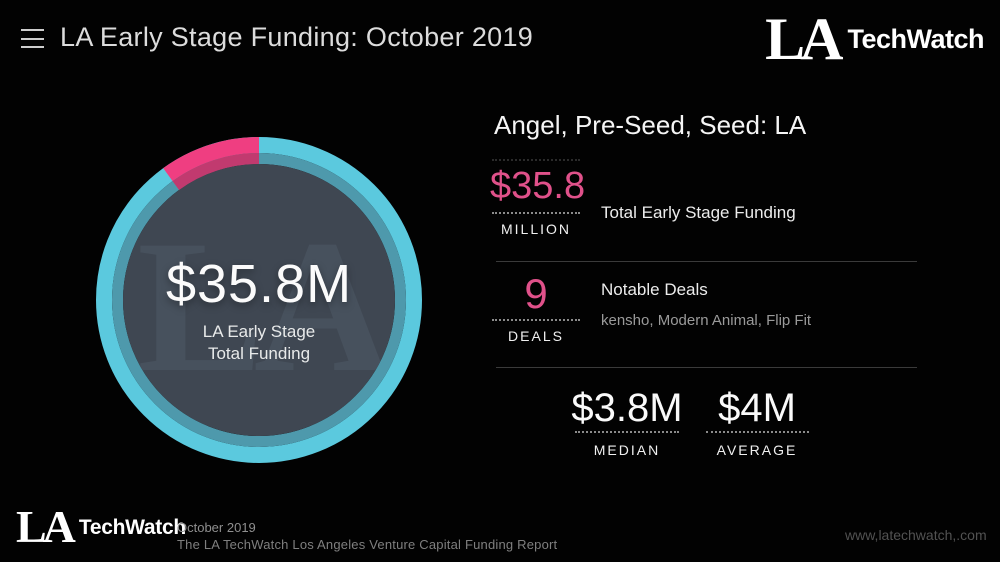 The image size is (1000, 562). What do you see at coordinates (297, 37) in the screenshot?
I see `page-title: LA Early Stage Funding: October 2019` at bounding box center [297, 37].